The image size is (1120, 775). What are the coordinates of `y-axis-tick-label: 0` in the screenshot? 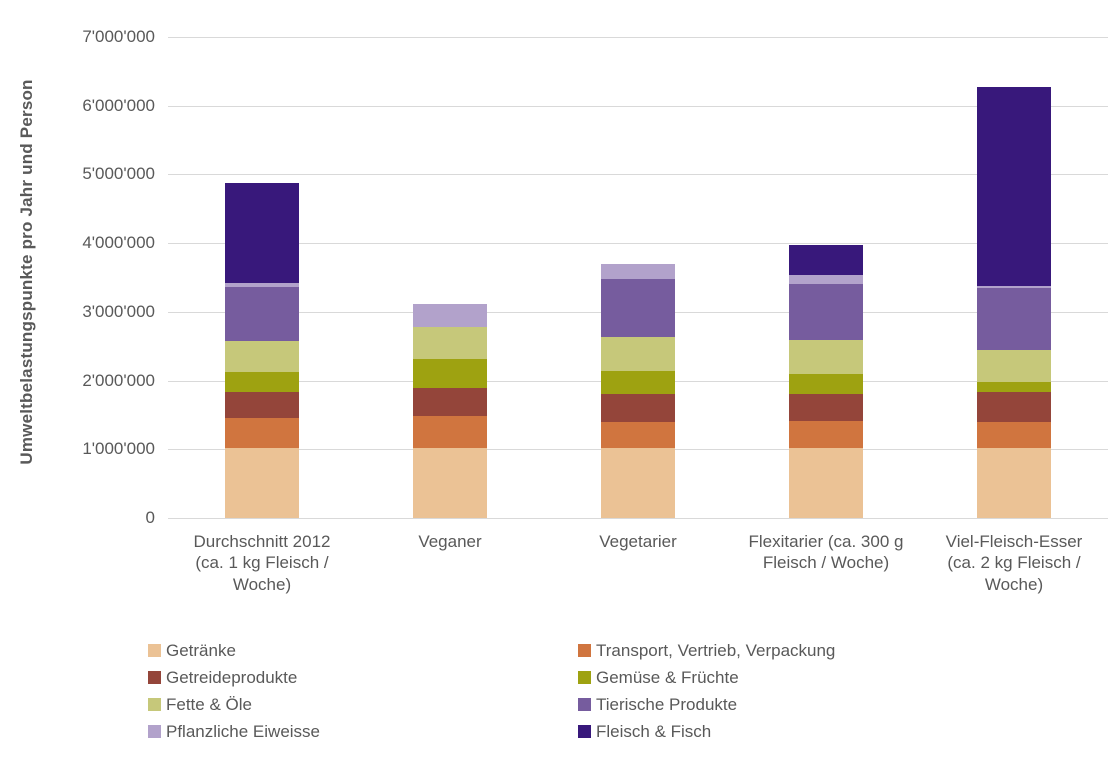 It's located at (150, 517).